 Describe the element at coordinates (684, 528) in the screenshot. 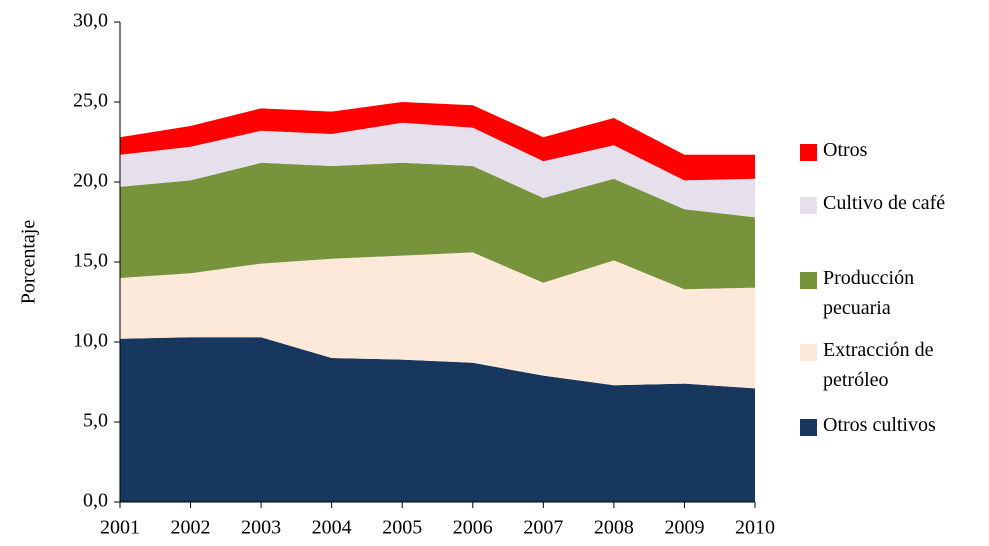

I see `x-tick-label: 2009` at that location.